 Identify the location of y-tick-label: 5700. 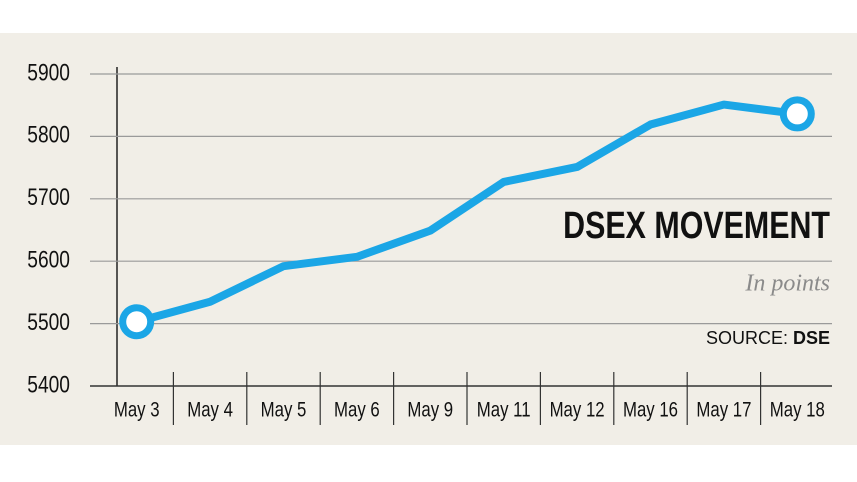
(48, 197).